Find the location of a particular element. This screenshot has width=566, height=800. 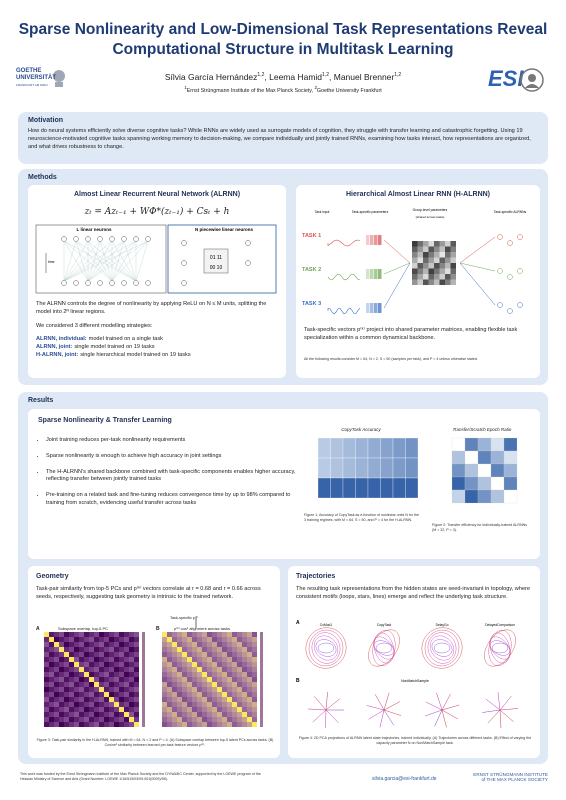

equation: zₜ = Azₜ₋₁ + WΦ*(zₜ₋₁) + Csₜ + h is located at coordinates (157, 212).